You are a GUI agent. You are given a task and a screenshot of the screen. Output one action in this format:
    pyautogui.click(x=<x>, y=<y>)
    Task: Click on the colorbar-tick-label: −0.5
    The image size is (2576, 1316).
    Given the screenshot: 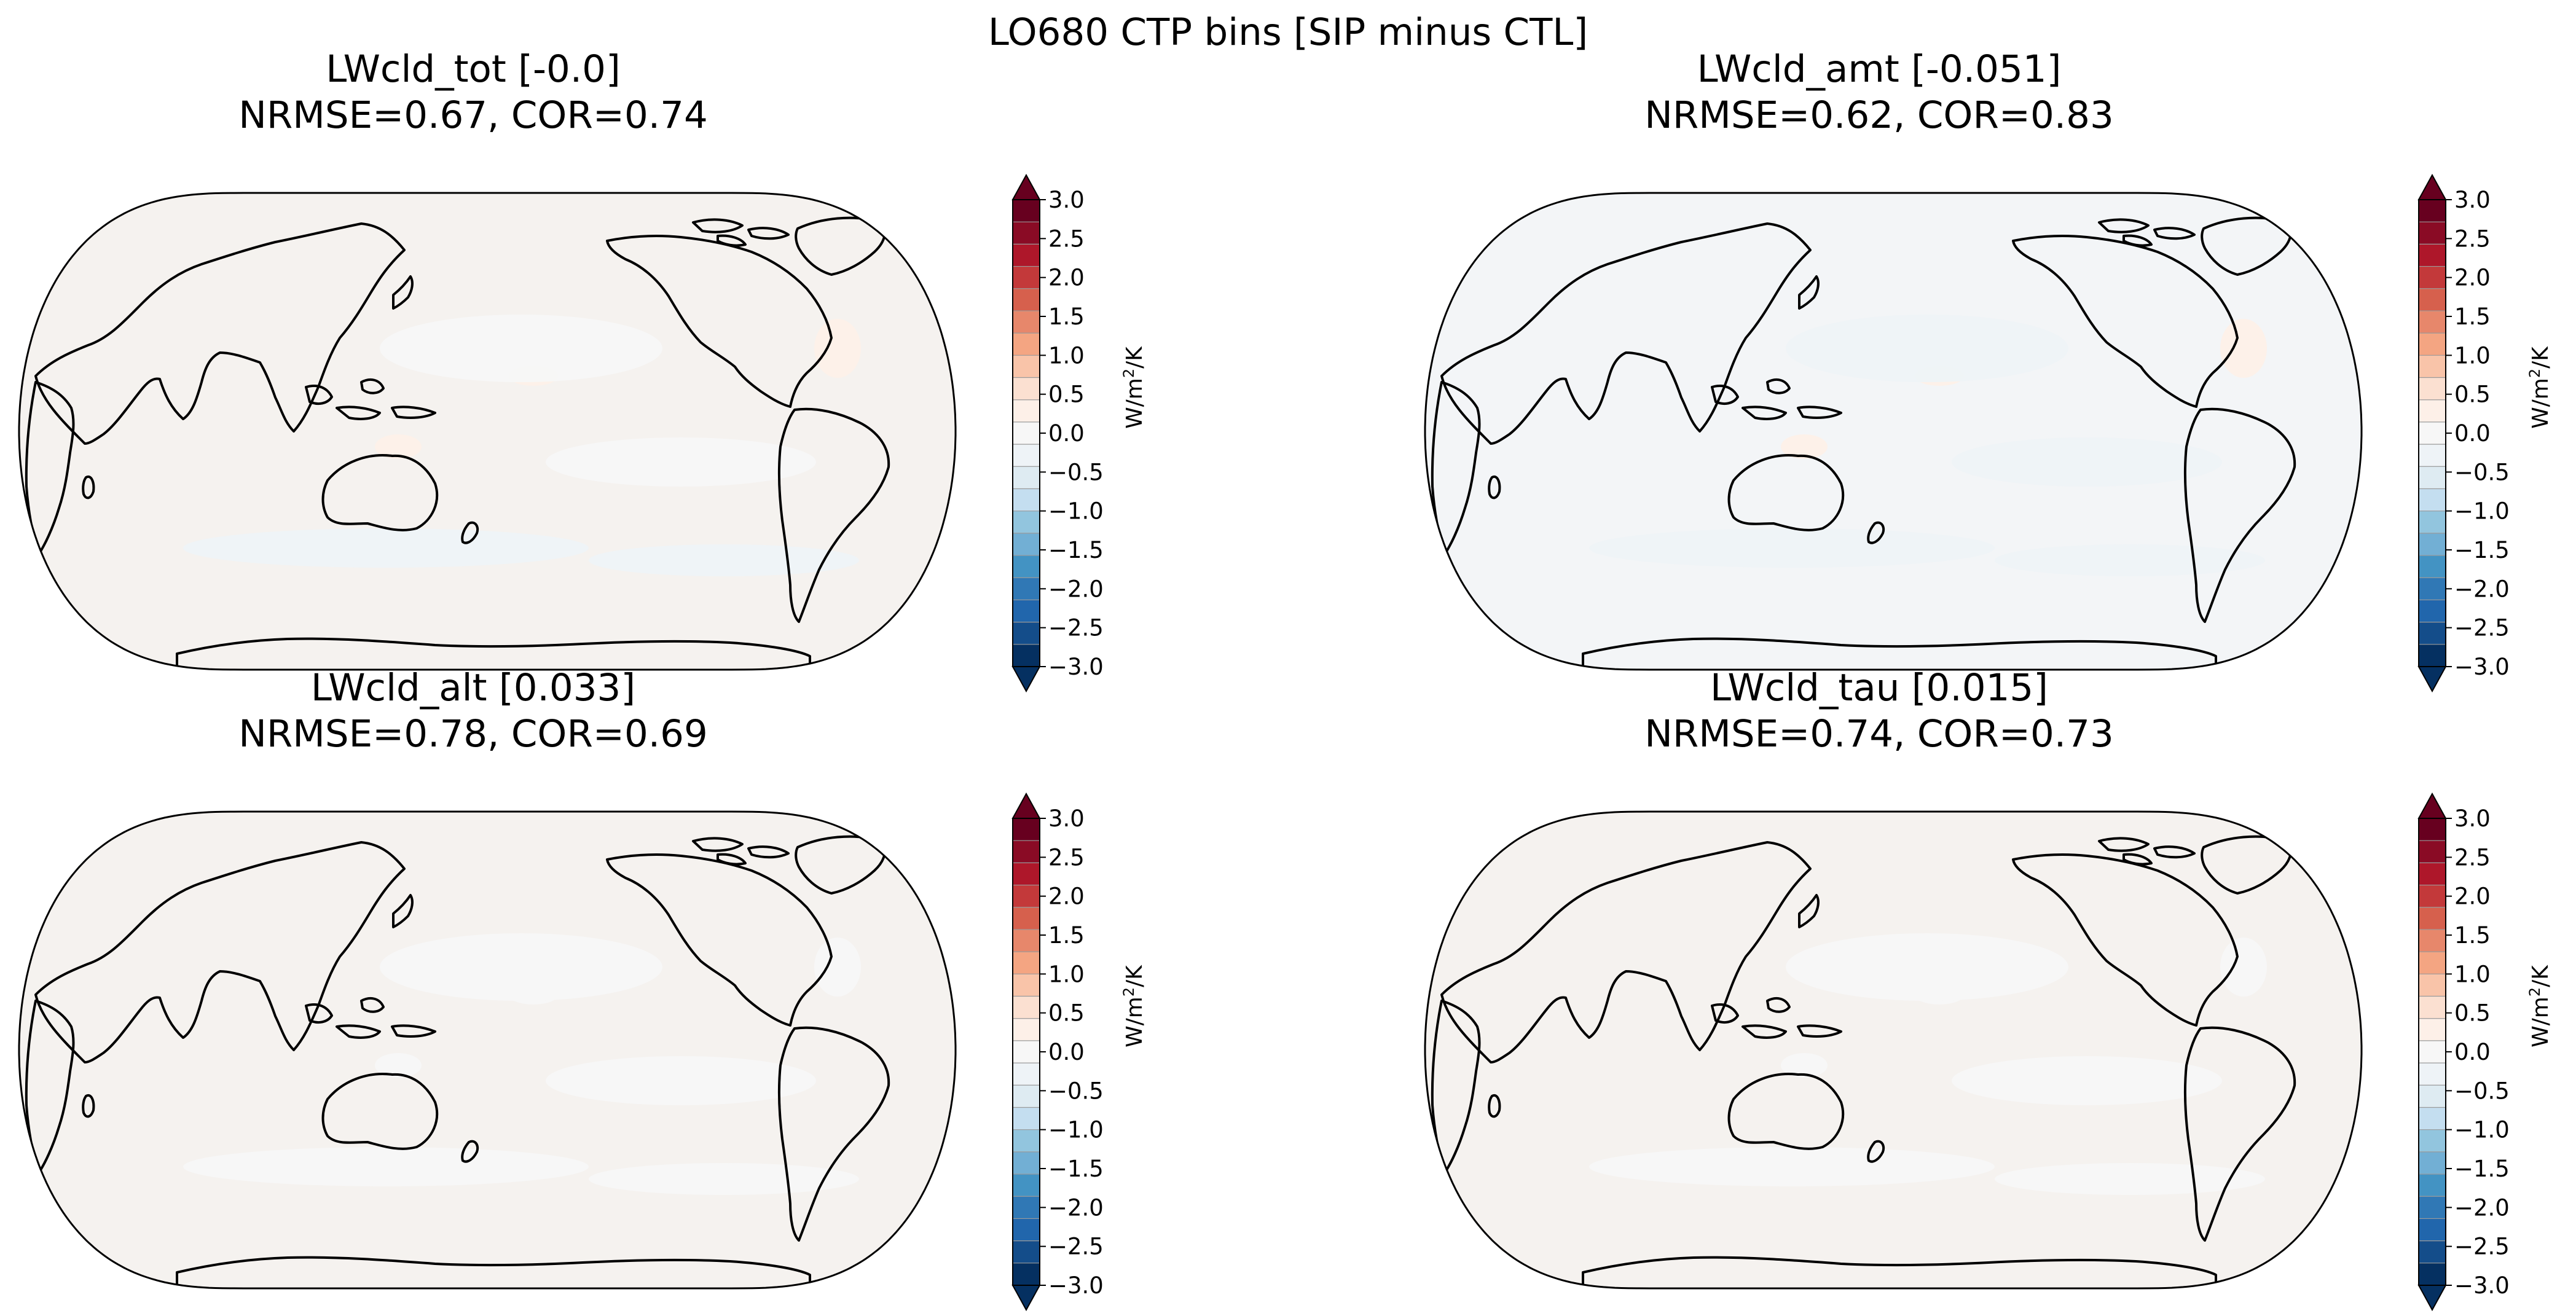 What is the action you would take?
    pyautogui.click(x=2482, y=1091)
    